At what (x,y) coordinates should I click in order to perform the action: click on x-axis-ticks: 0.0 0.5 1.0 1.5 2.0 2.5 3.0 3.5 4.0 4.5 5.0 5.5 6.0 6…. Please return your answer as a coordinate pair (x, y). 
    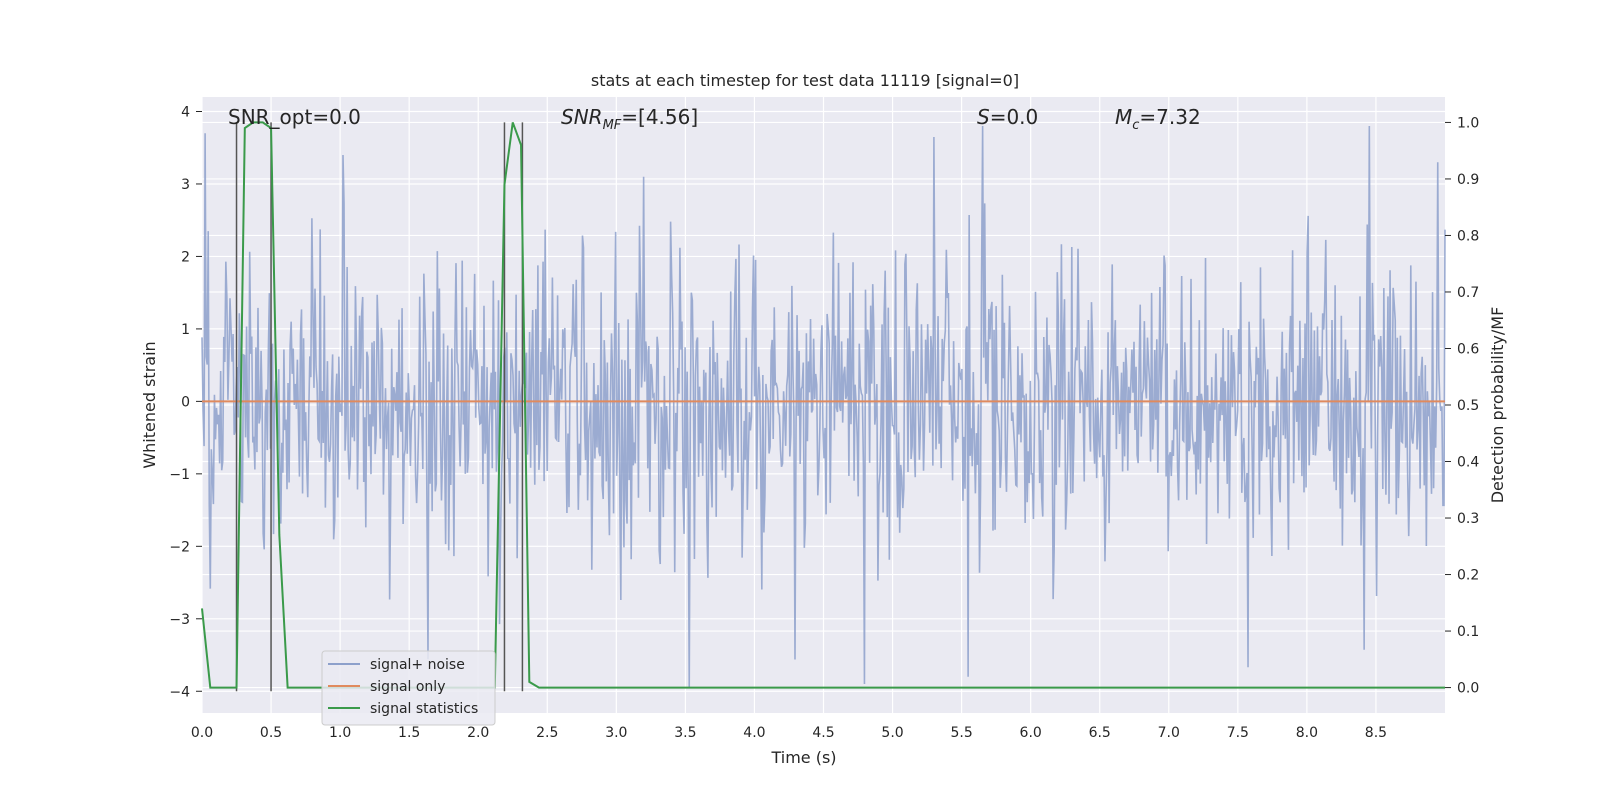
    Looking at the image, I should click on (789, 733).